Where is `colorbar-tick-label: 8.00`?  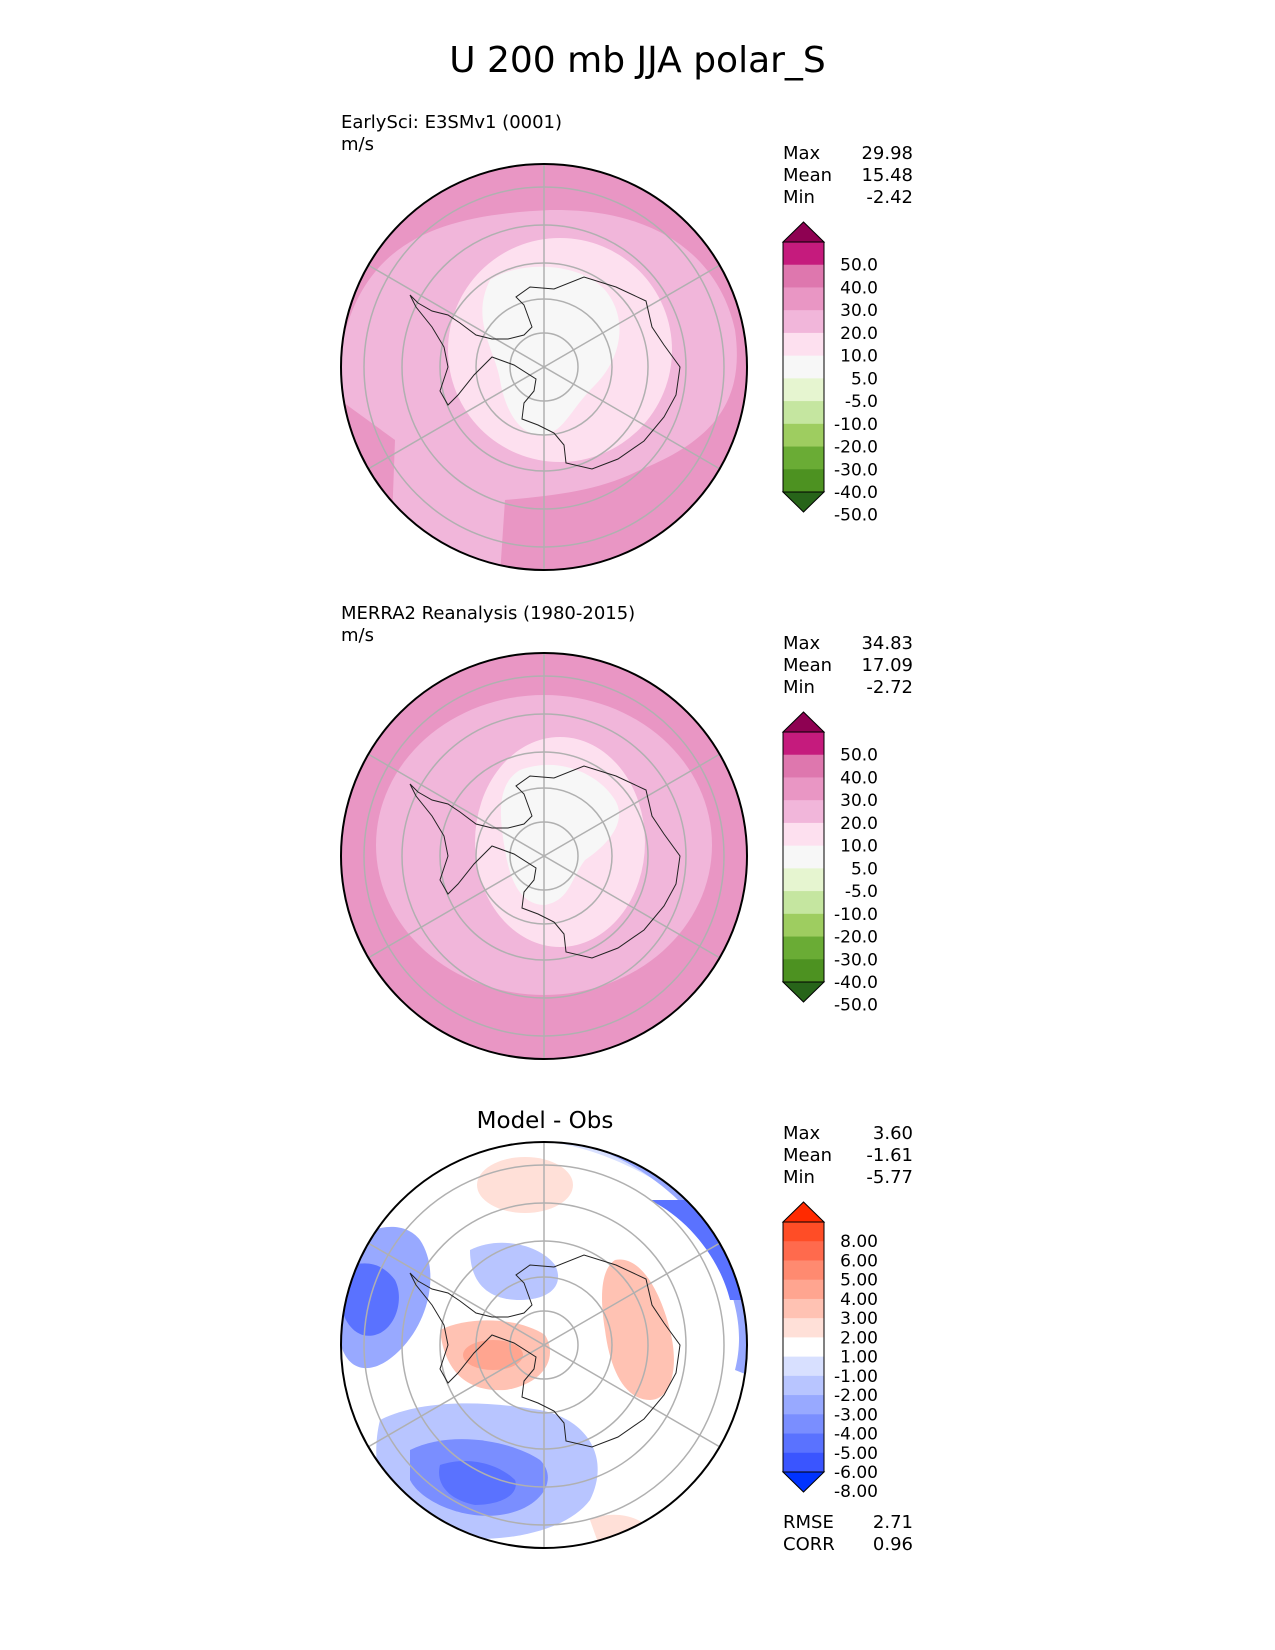
colorbar-tick-label: 8.00 is located at coordinates (859, 1242).